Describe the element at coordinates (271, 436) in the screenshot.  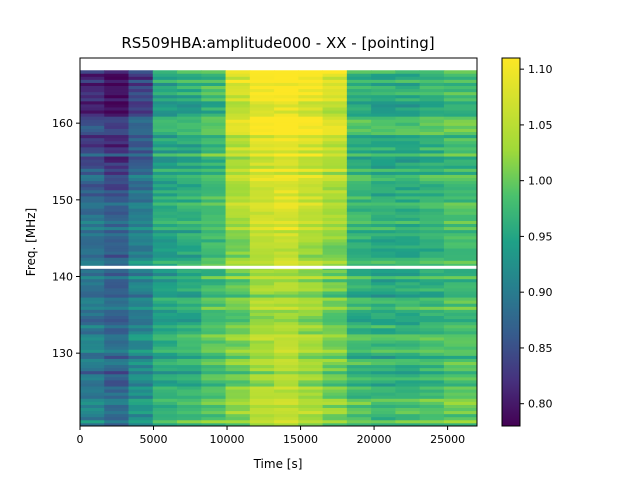
I see `x-axis-ticks: 0 5000 10000 15000 20000 25000` at that location.